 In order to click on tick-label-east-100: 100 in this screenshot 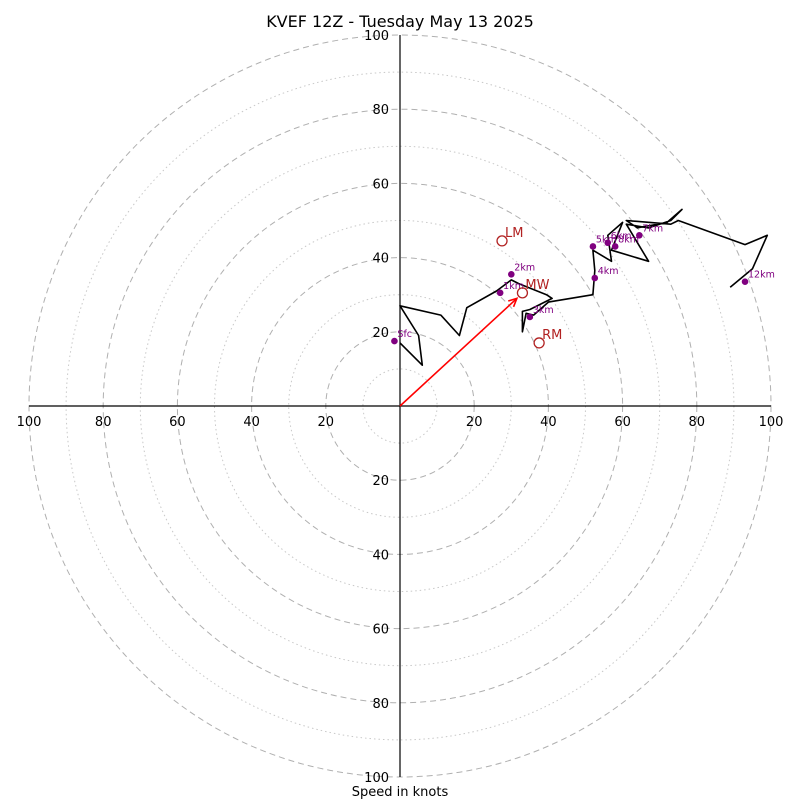, I will do `click(771, 422)`.